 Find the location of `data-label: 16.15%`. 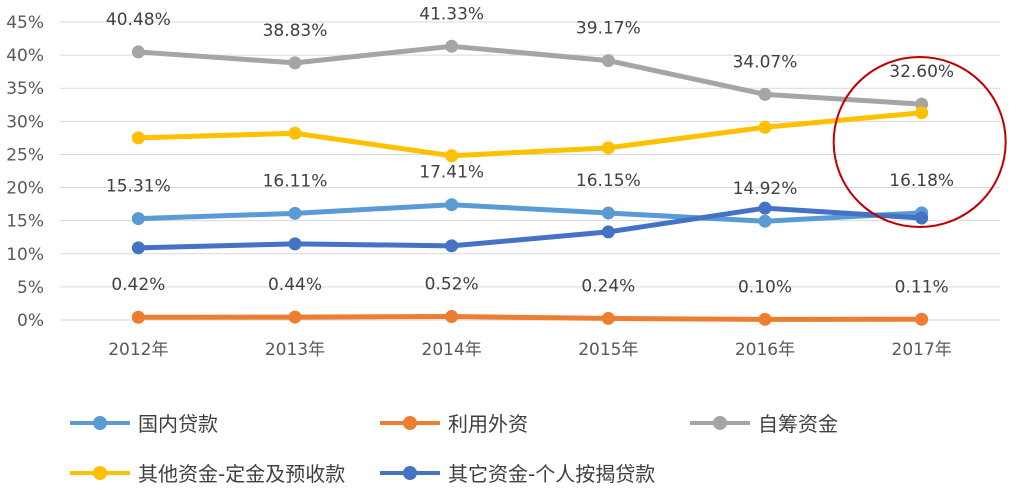

data-label: 16.15% is located at coordinates (608, 181).